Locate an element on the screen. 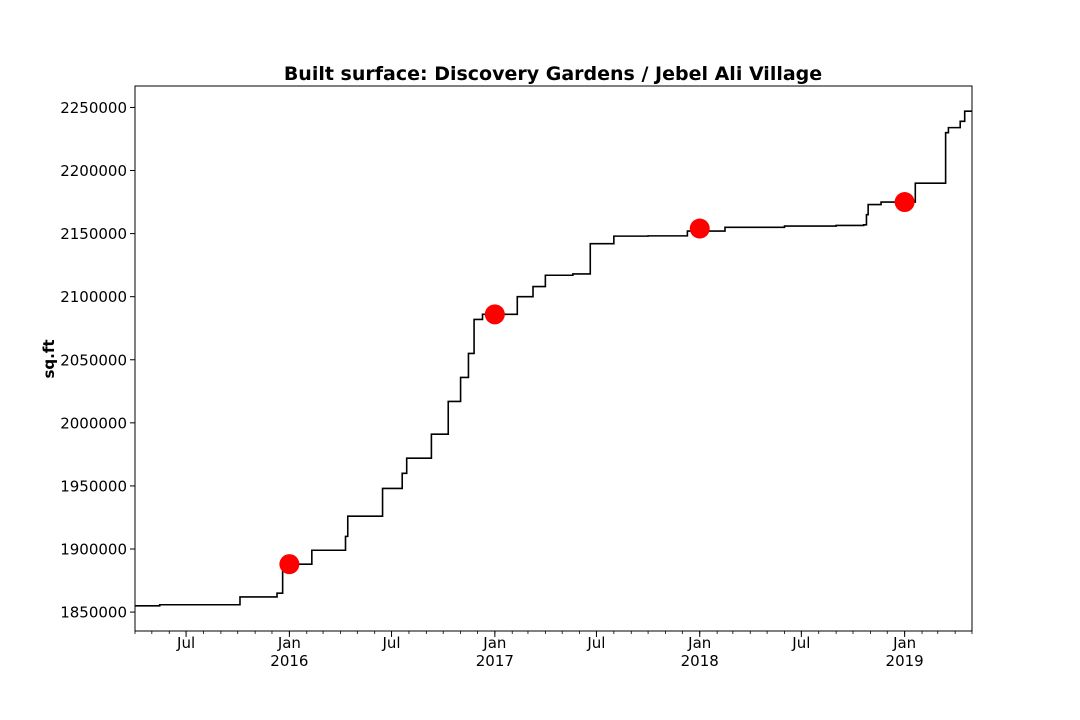  y-tick-label-3: 2000000 is located at coordinates (93, 423).